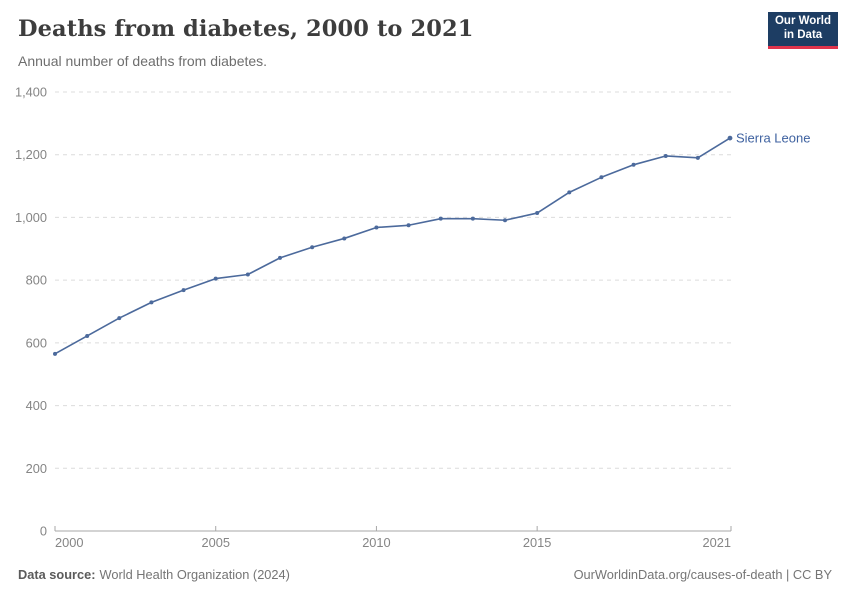  What do you see at coordinates (36, 342) in the screenshot?
I see `y-tick-label: 600` at bounding box center [36, 342].